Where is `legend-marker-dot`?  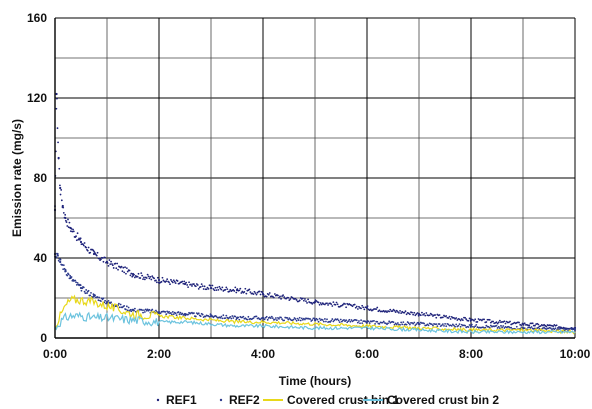
legend-marker-dot is located at coordinates (221, 400).